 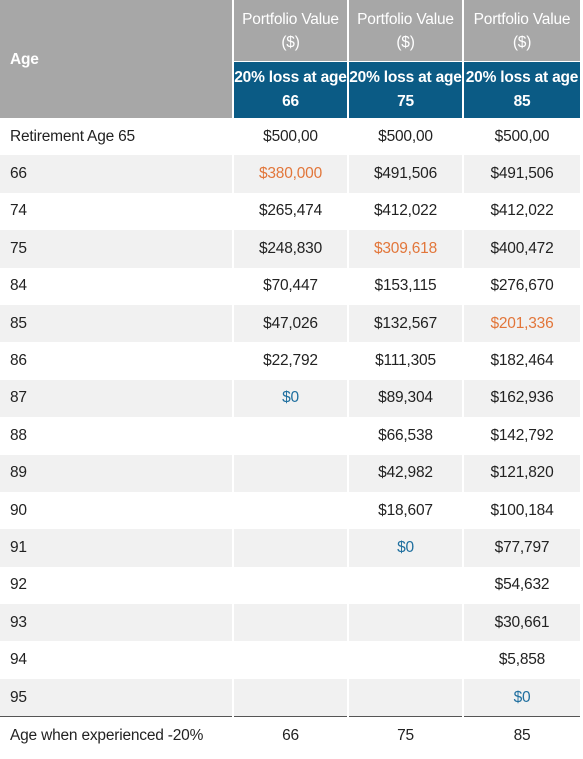 I want to click on cell: $121,820, so click(x=521, y=473).